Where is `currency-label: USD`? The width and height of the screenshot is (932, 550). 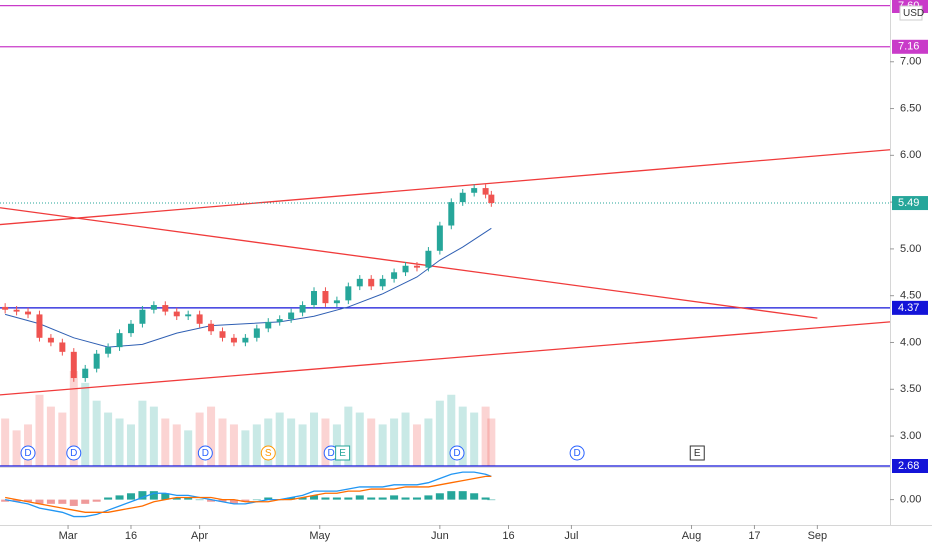
currency-label: USD is located at coordinates (913, 13).